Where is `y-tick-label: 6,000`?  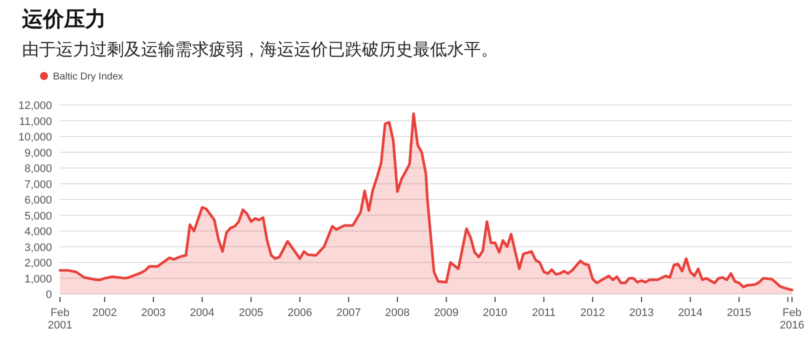
y-tick-label: 6,000 is located at coordinates (38, 200).